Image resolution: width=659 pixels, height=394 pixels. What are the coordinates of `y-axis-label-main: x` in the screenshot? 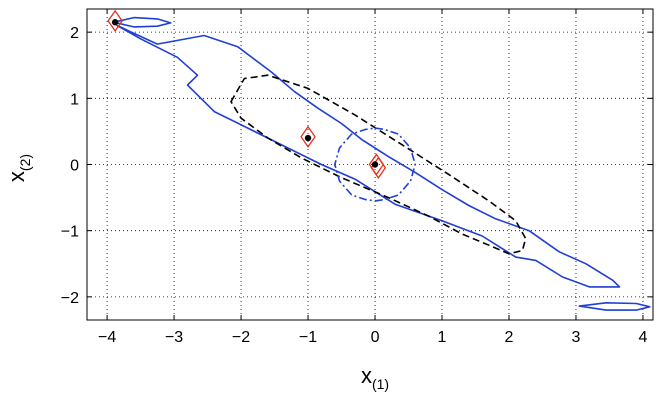 It's located at (16, 176).